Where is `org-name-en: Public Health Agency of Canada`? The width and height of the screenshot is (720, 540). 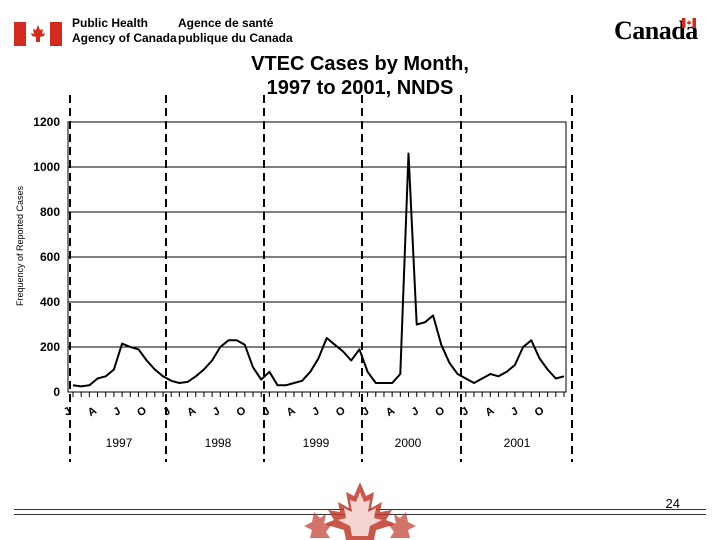 org-name-en: Public Health Agency of Canada is located at coordinates (124, 30).